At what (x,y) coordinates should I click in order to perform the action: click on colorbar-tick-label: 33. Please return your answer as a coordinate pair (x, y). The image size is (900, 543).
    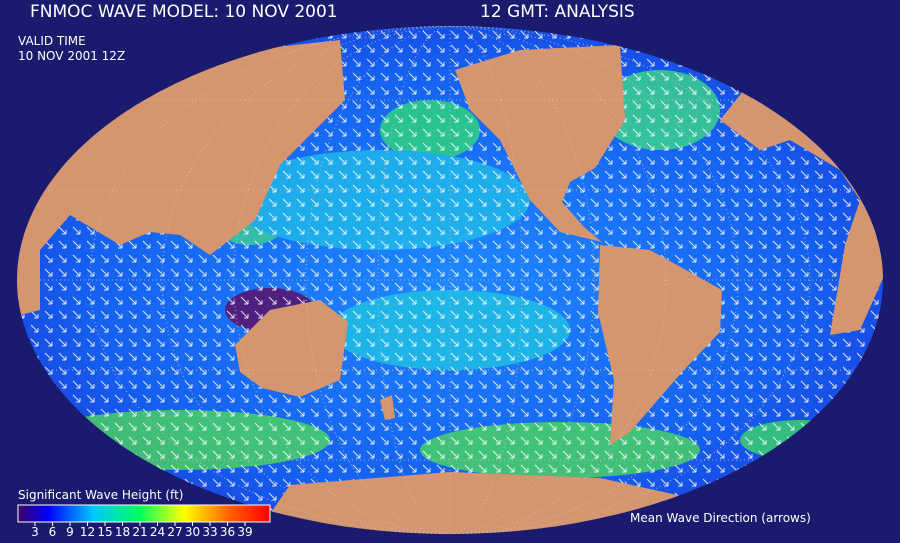
    Looking at the image, I should click on (209, 532).